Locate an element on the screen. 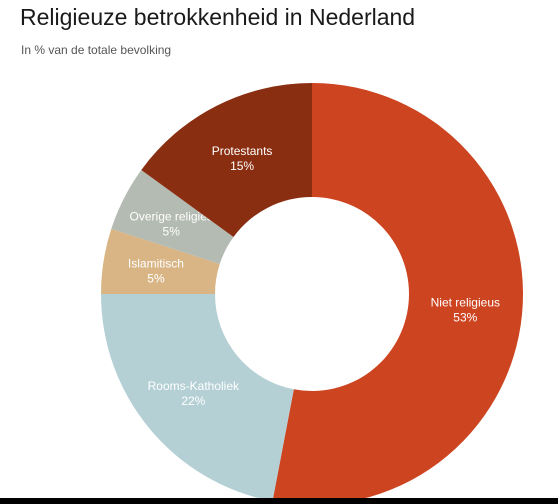 The width and height of the screenshot is (558, 504). slice-label-overige-religies: Overige religies is located at coordinates (171, 216).